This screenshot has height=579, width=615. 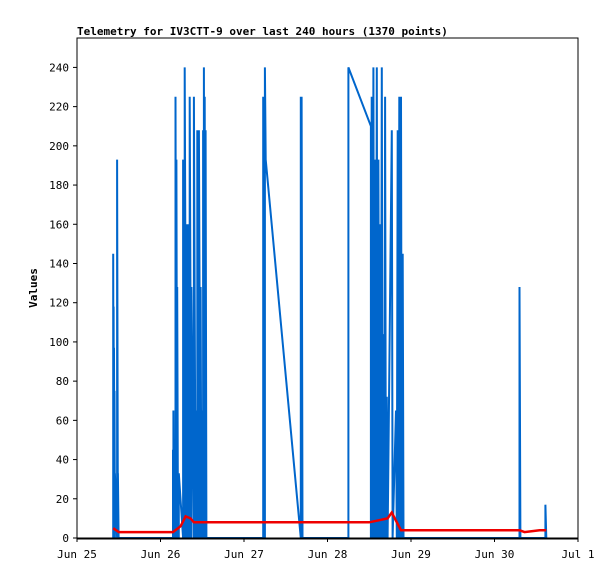 I want to click on y-ticks: 0 20 40 60 80 100 120 140 160 180 200 220 240, so click(x=63, y=303).